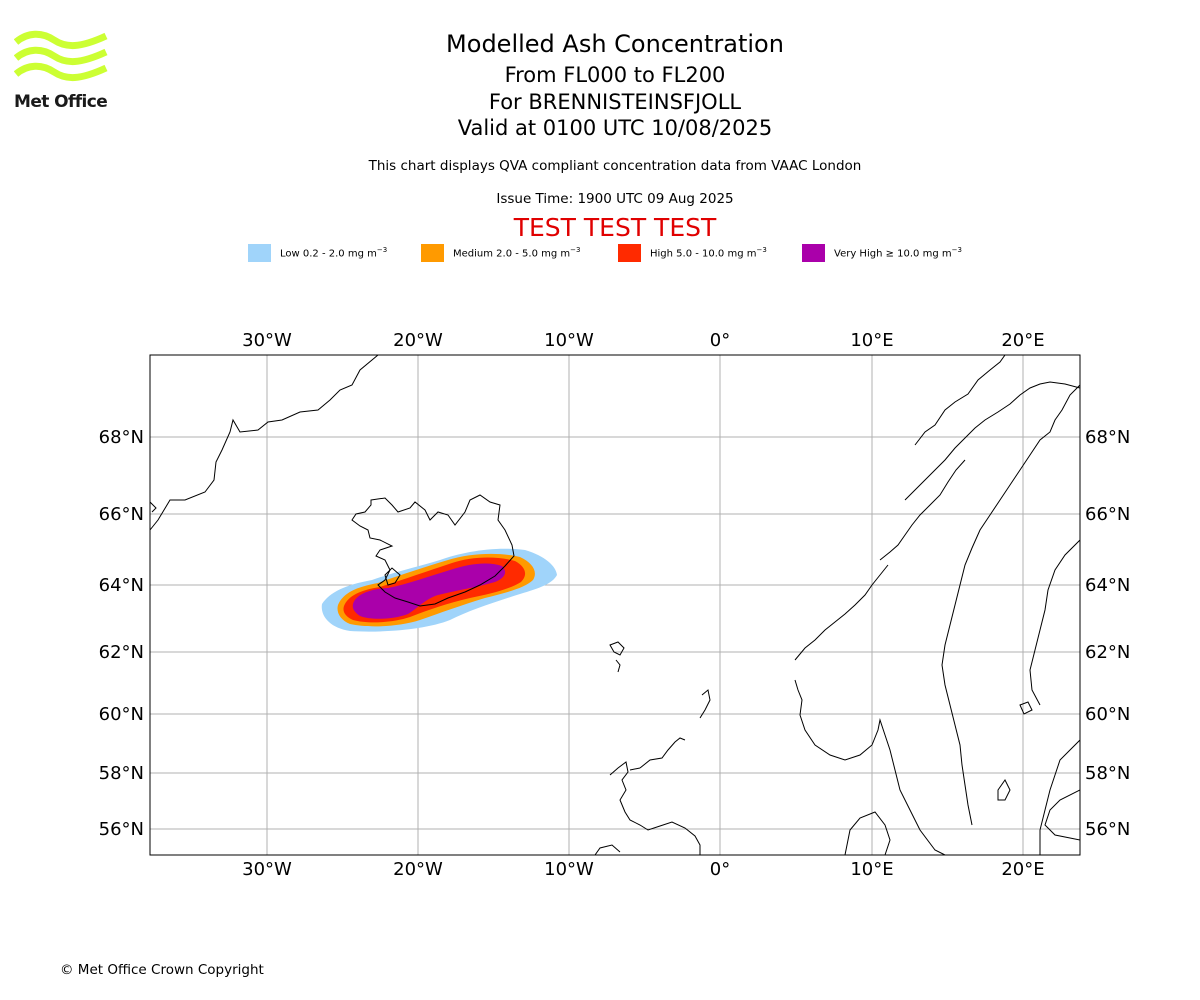 The width and height of the screenshot is (1200, 1000). Describe the element at coordinates (267, 869) in the screenshot. I see `lon-tick-bottom: 30°W` at that location.